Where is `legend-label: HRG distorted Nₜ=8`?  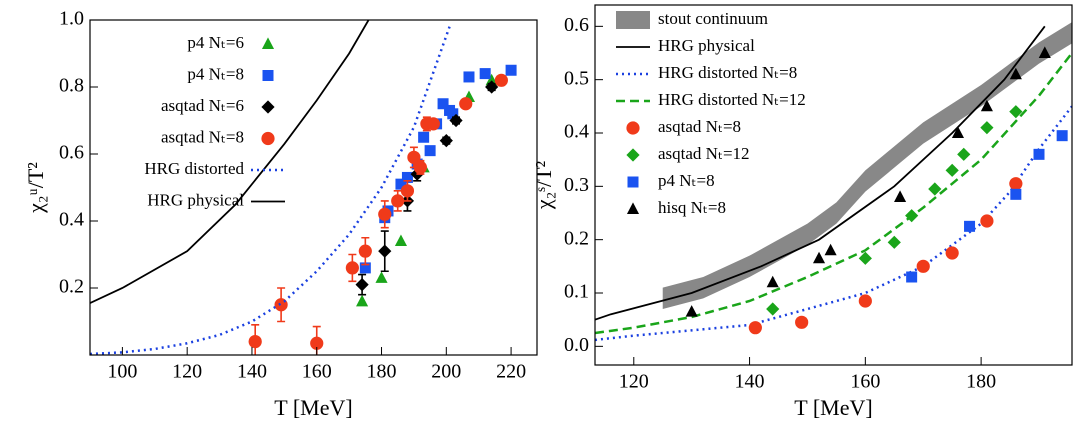
legend-label: HRG distorted Nₜ=8 is located at coordinates (727, 72).